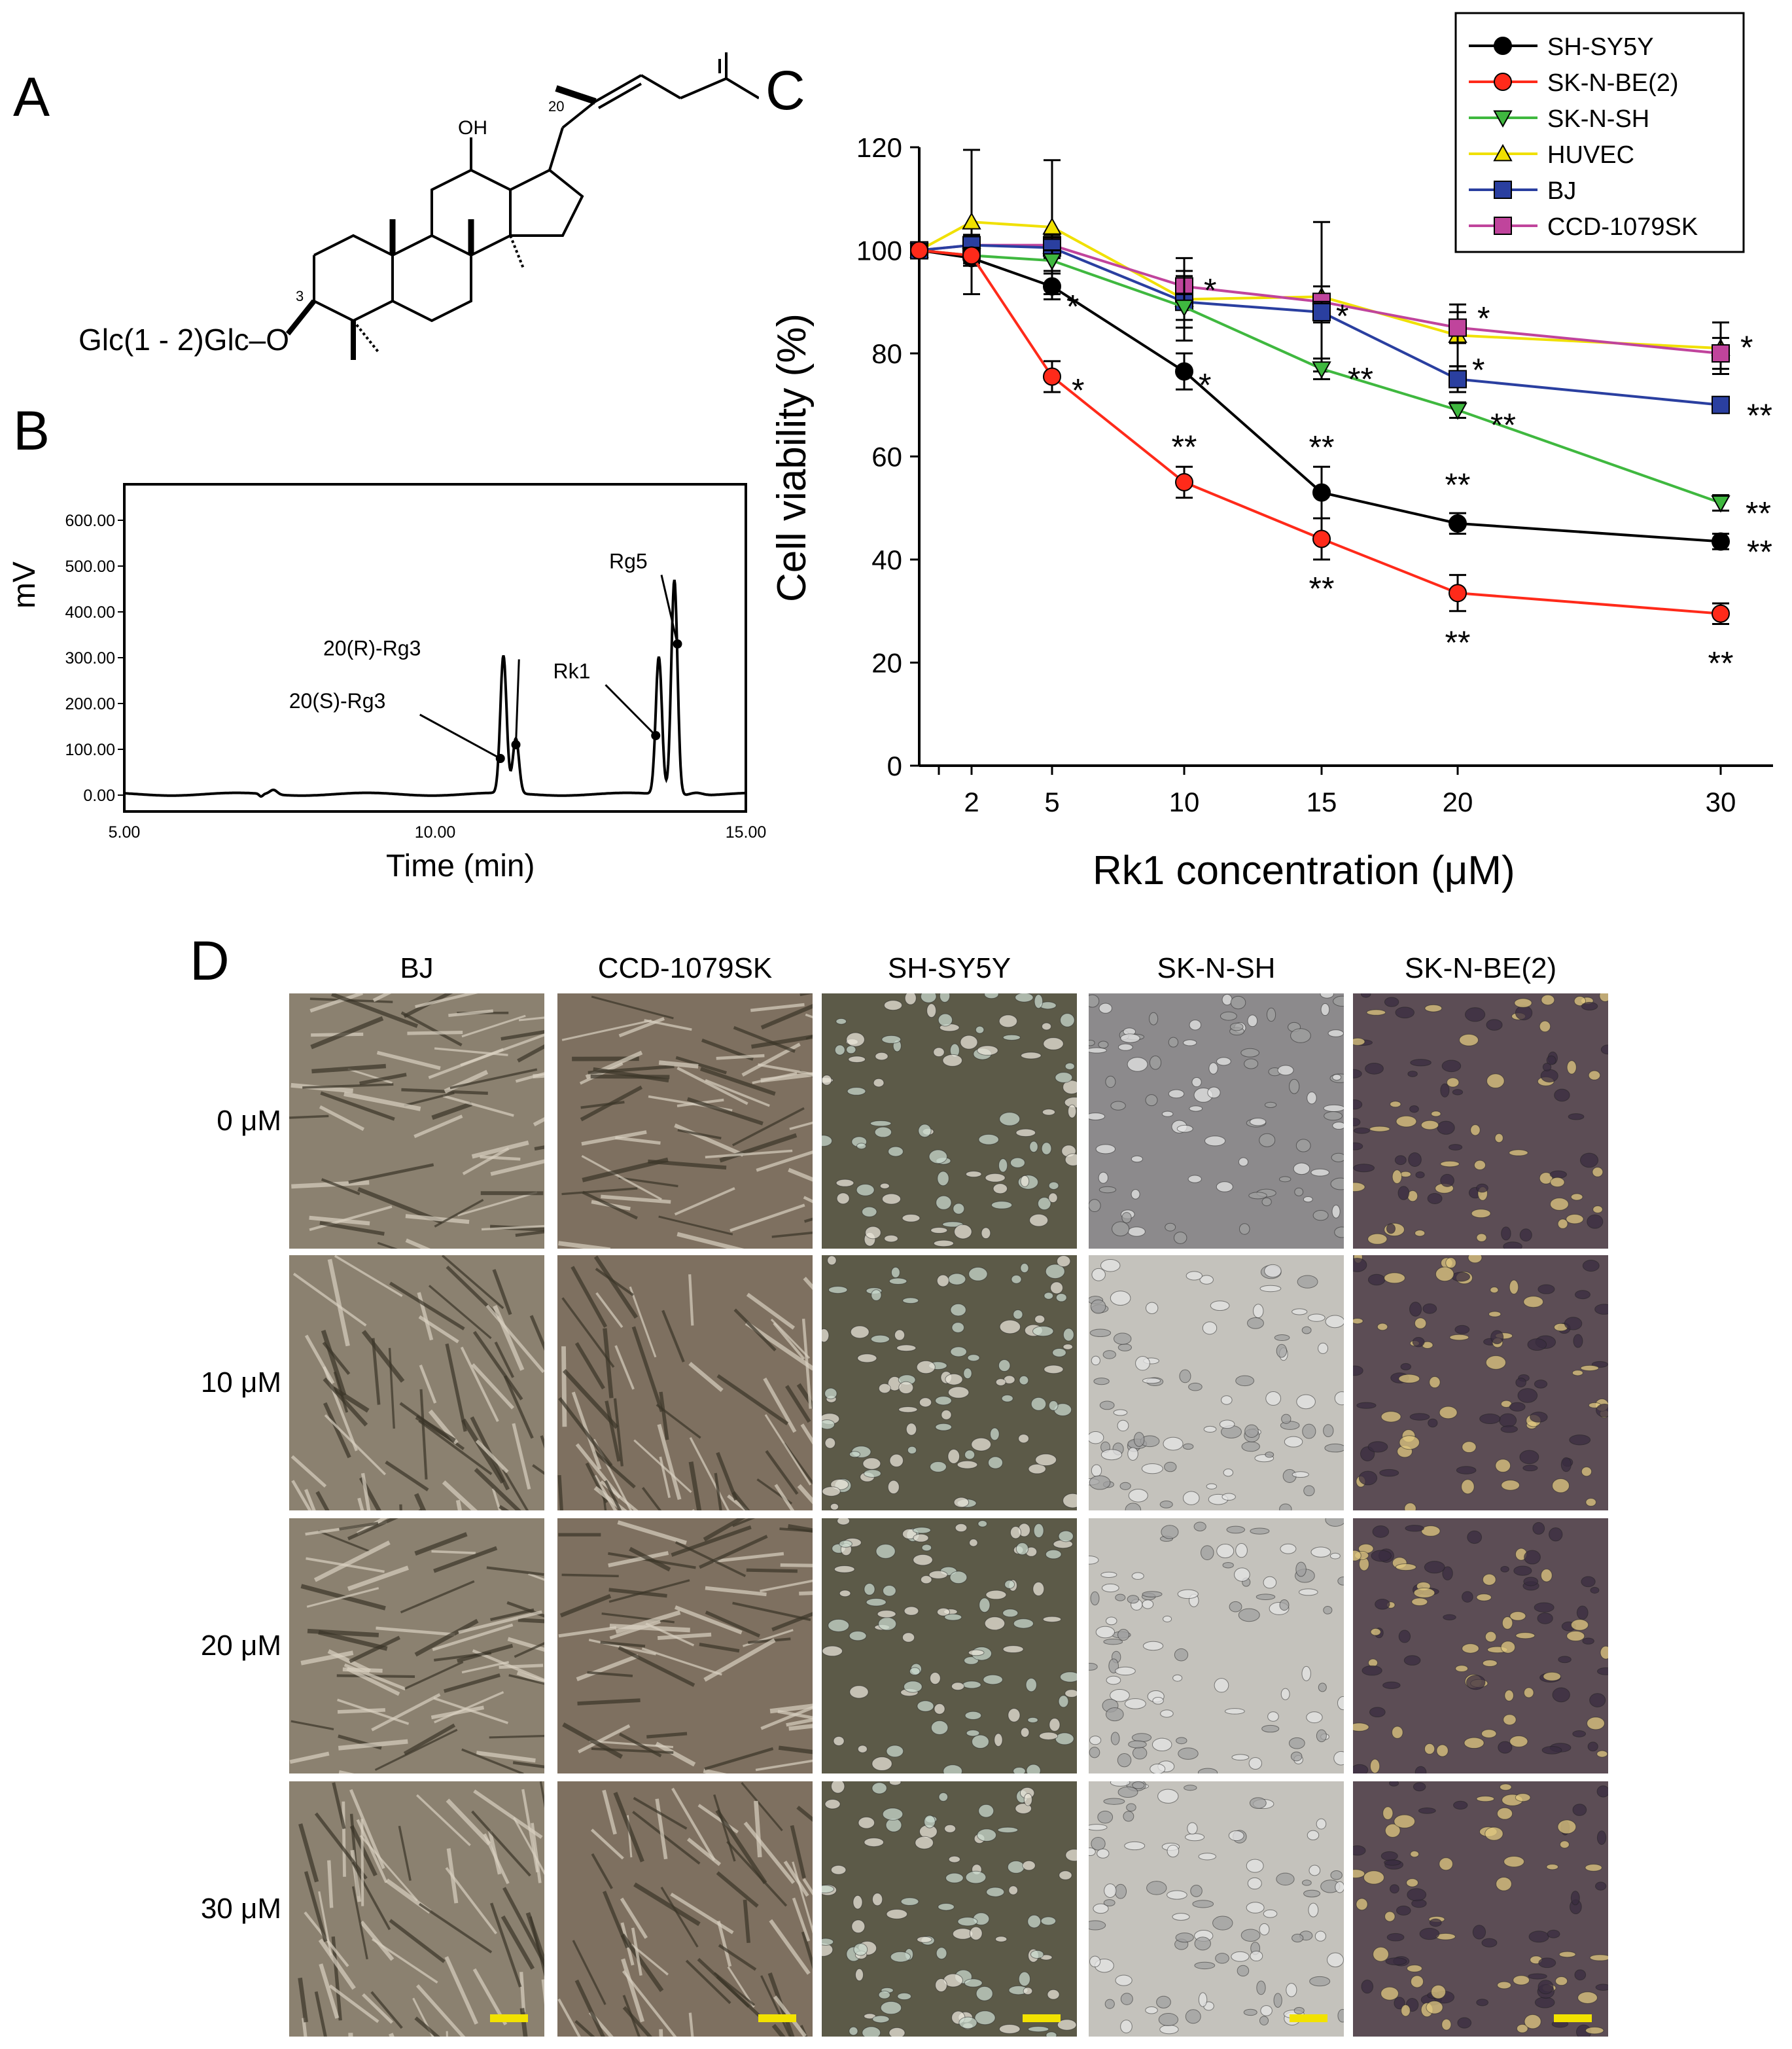 The height and width of the screenshot is (2049, 1792). What do you see at coordinates (90, 521) in the screenshot?
I see `y-tick-label: 600.00` at bounding box center [90, 521].